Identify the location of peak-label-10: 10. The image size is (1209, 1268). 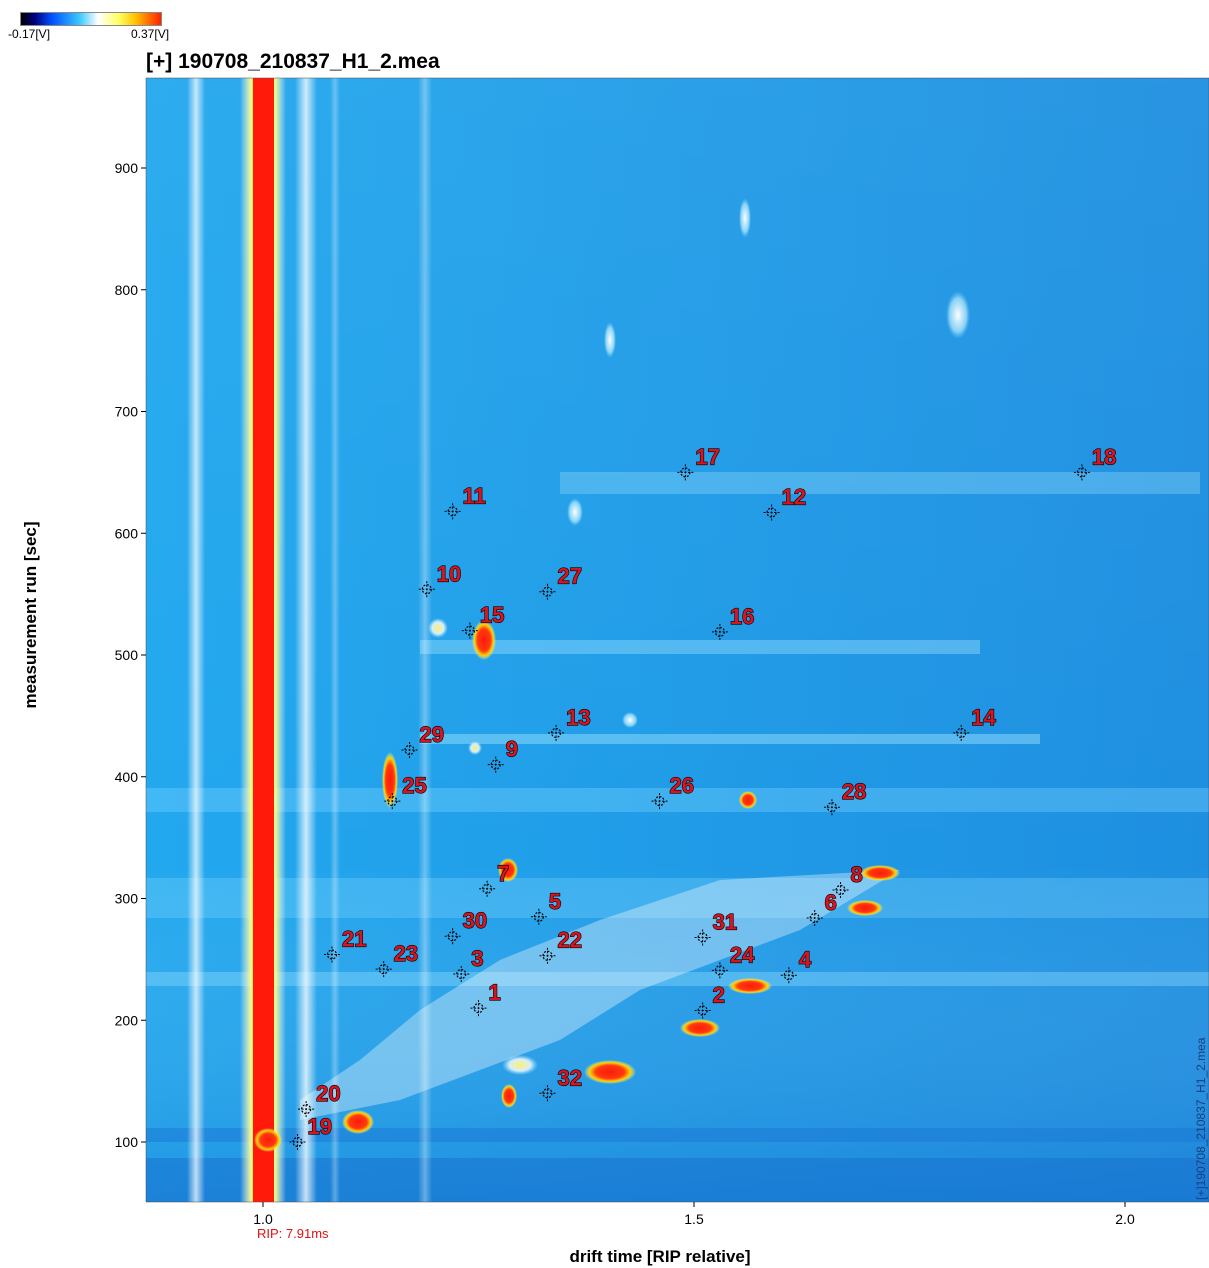
(449, 573).